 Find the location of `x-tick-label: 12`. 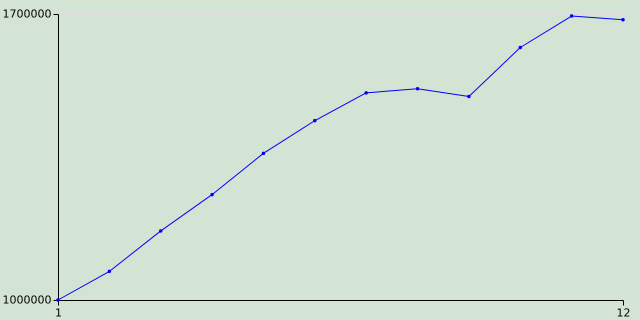

x-tick-label: 12 is located at coordinates (623, 313).